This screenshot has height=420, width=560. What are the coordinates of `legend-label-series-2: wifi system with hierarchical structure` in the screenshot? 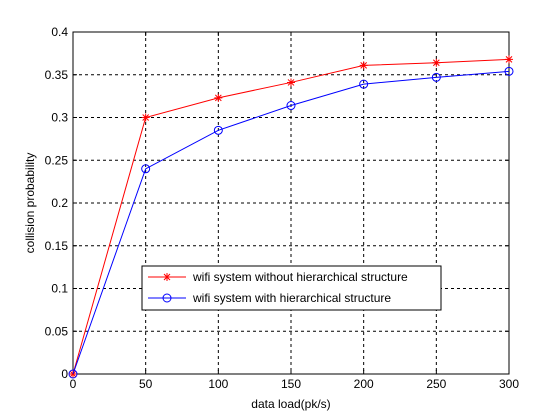 It's located at (291, 298).